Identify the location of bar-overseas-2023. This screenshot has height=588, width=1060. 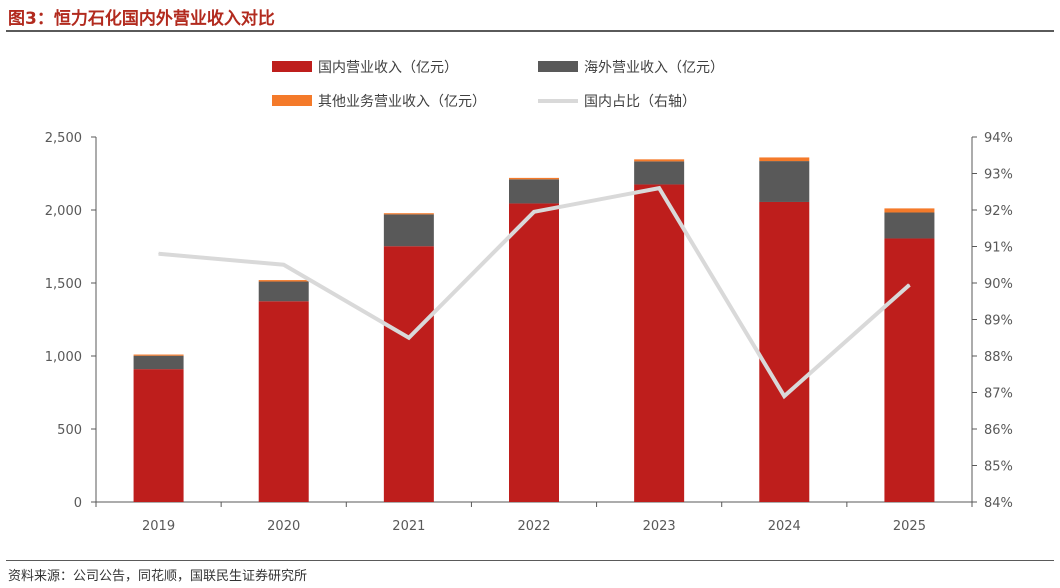
(659, 173).